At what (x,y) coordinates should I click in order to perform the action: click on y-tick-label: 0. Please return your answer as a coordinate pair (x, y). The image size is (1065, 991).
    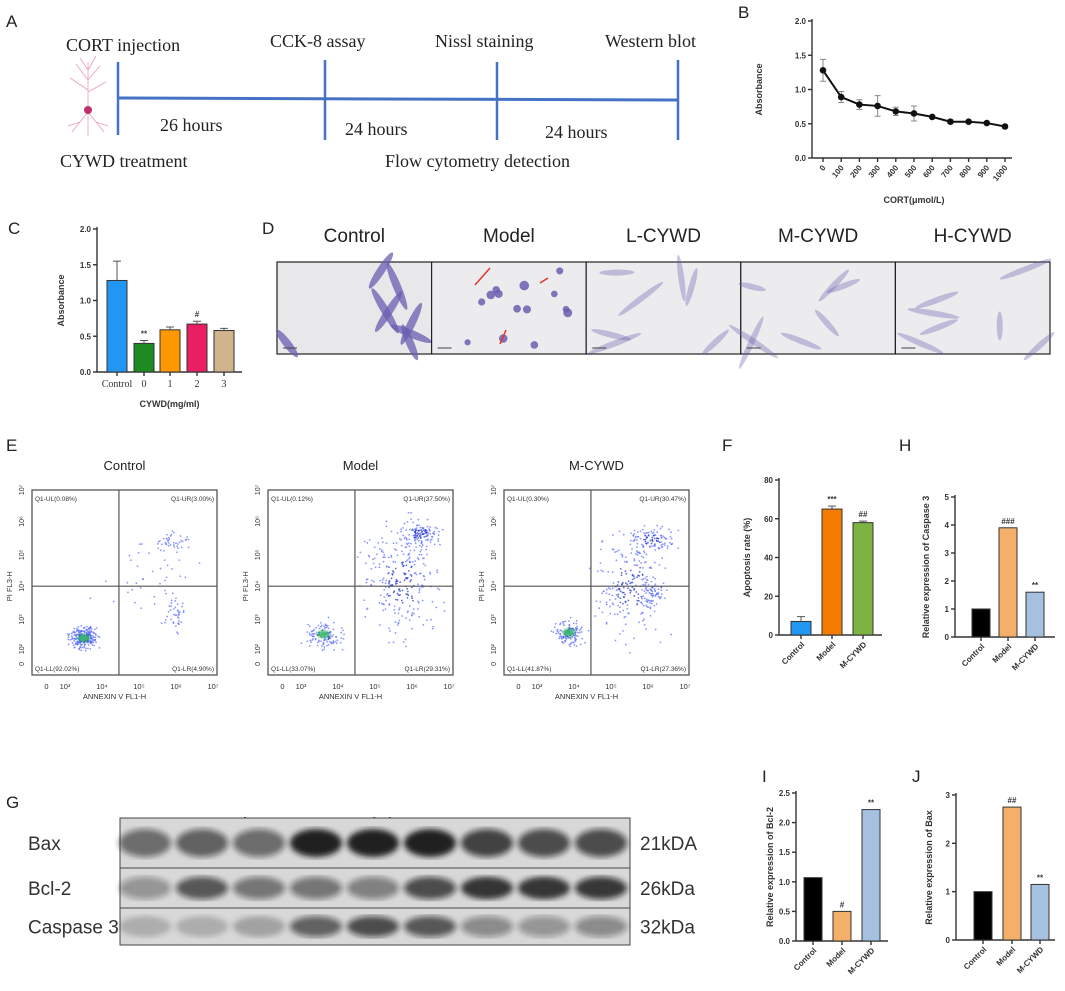
    Looking at the image, I should click on (948, 940).